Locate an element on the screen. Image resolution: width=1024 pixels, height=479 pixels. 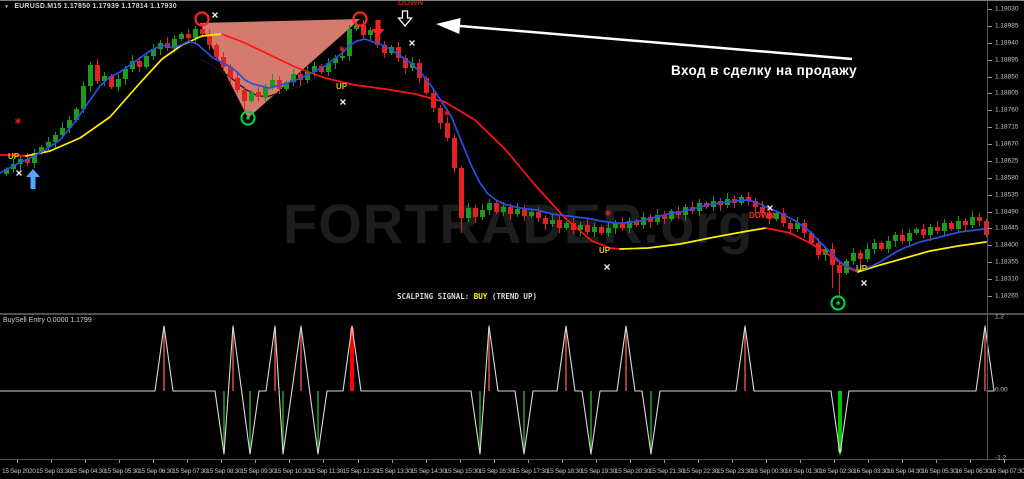
time-axis-label: 15 Sep 11:30 is located at coordinates (326, 471).